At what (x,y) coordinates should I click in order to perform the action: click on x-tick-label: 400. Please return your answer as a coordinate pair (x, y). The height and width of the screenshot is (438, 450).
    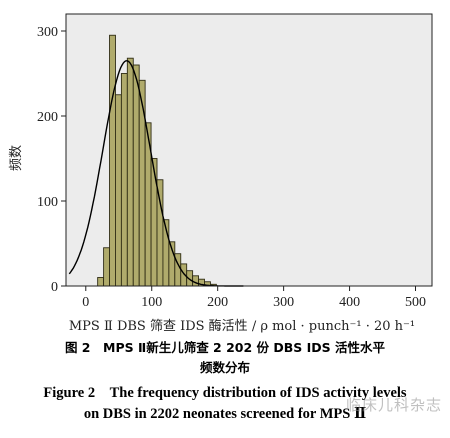
    Looking at the image, I should click on (349, 302).